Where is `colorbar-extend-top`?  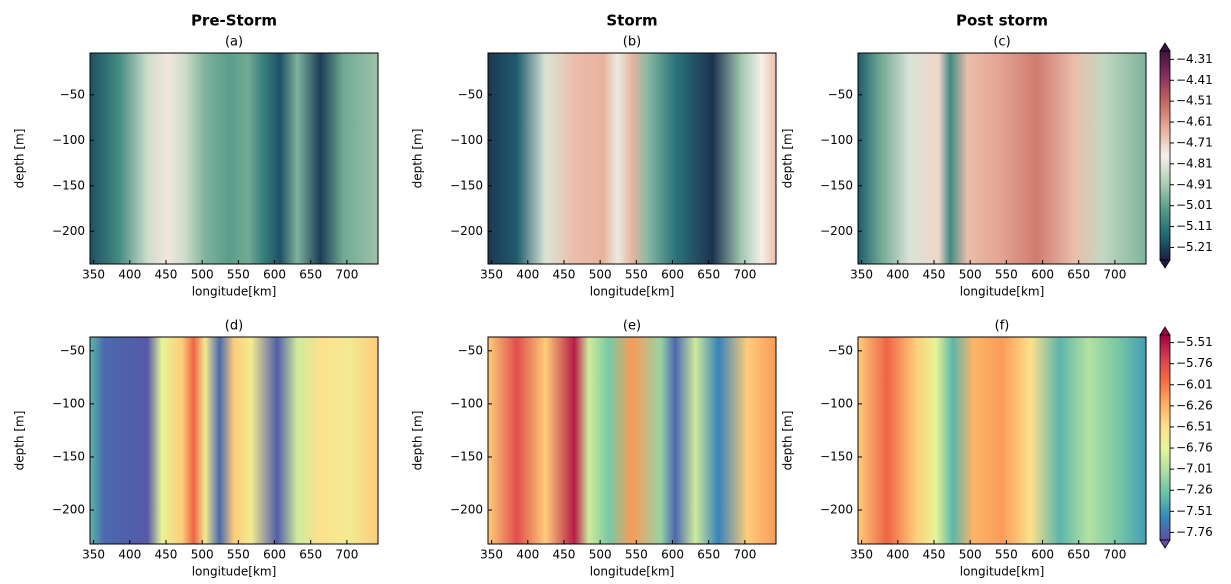
colorbar-extend-top is located at coordinates (1165, 331).